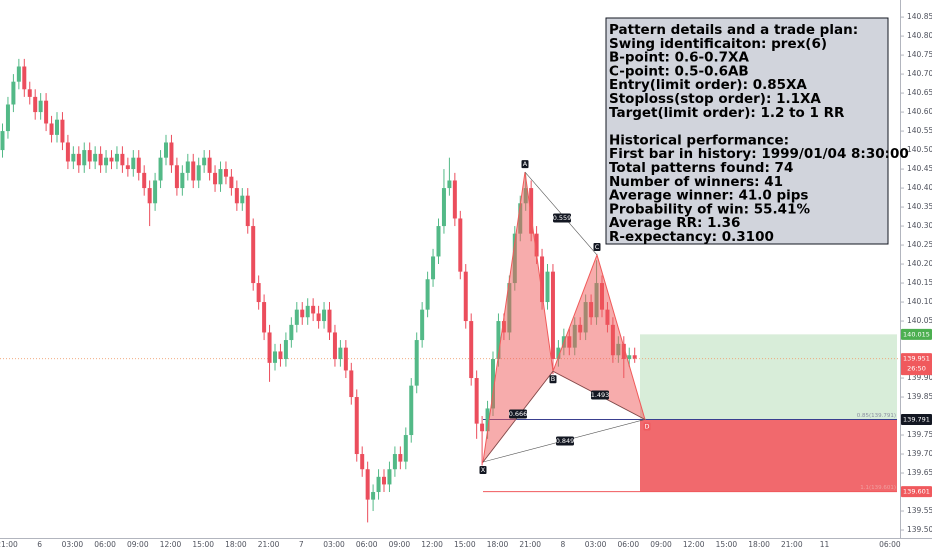  What do you see at coordinates (919, 111) in the screenshot?
I see `y-tick-label: 140.600` at bounding box center [919, 111].